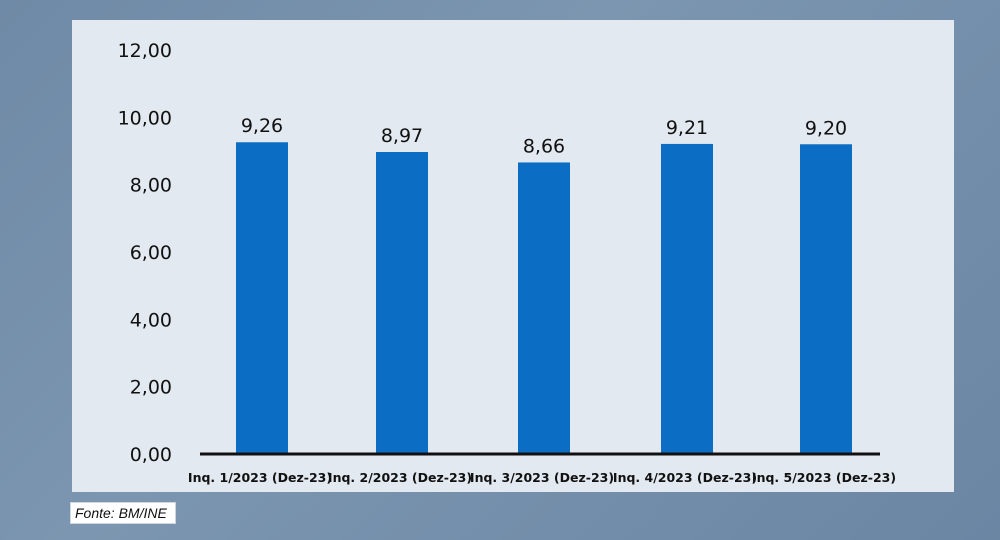  Describe the element at coordinates (262, 126) in the screenshot. I see `data-label: 9,26` at that location.